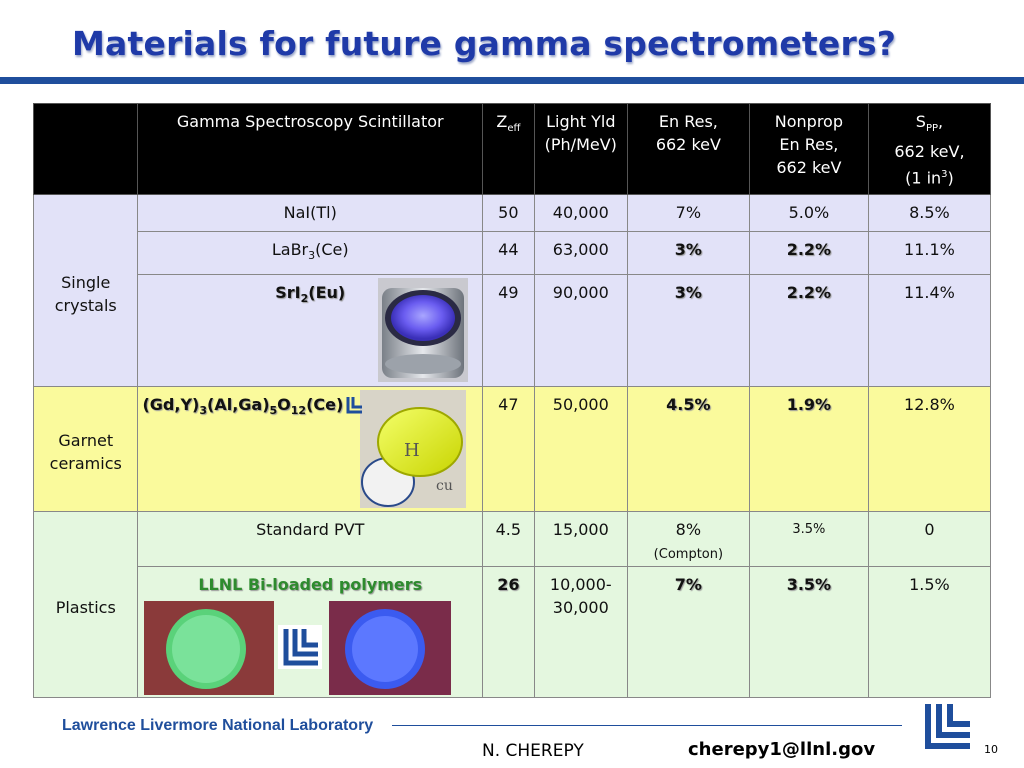  Describe the element at coordinates (444, 486) in the screenshot. I see `svg-text: cu` at that location.